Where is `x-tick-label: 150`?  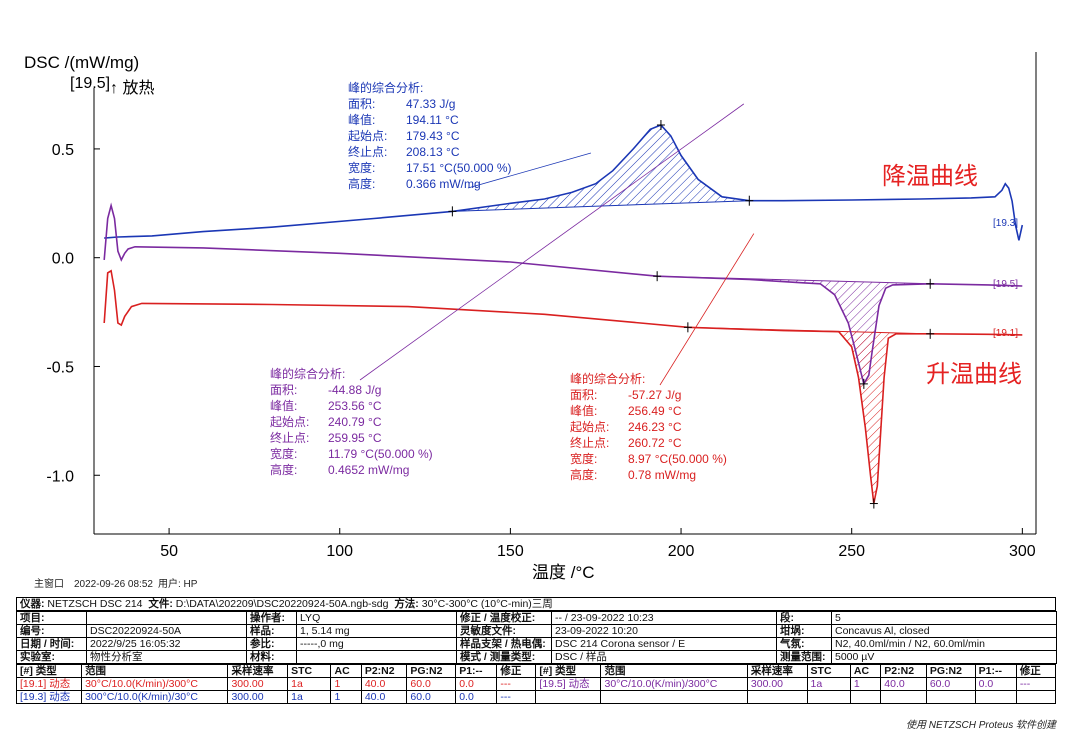 x-tick-label: 150 is located at coordinates (510, 551).